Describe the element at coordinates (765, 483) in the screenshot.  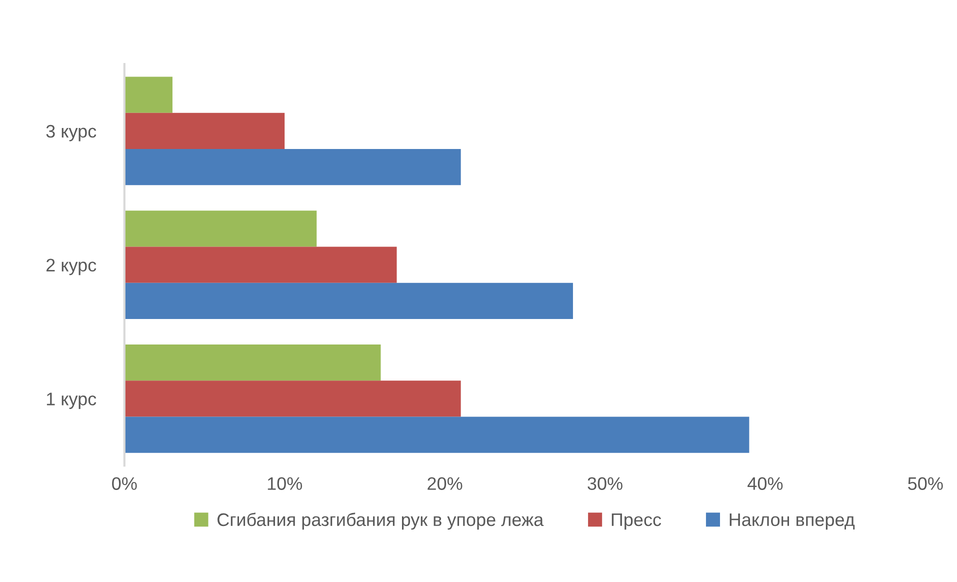
I see `x-tick-label: 40%` at that location.